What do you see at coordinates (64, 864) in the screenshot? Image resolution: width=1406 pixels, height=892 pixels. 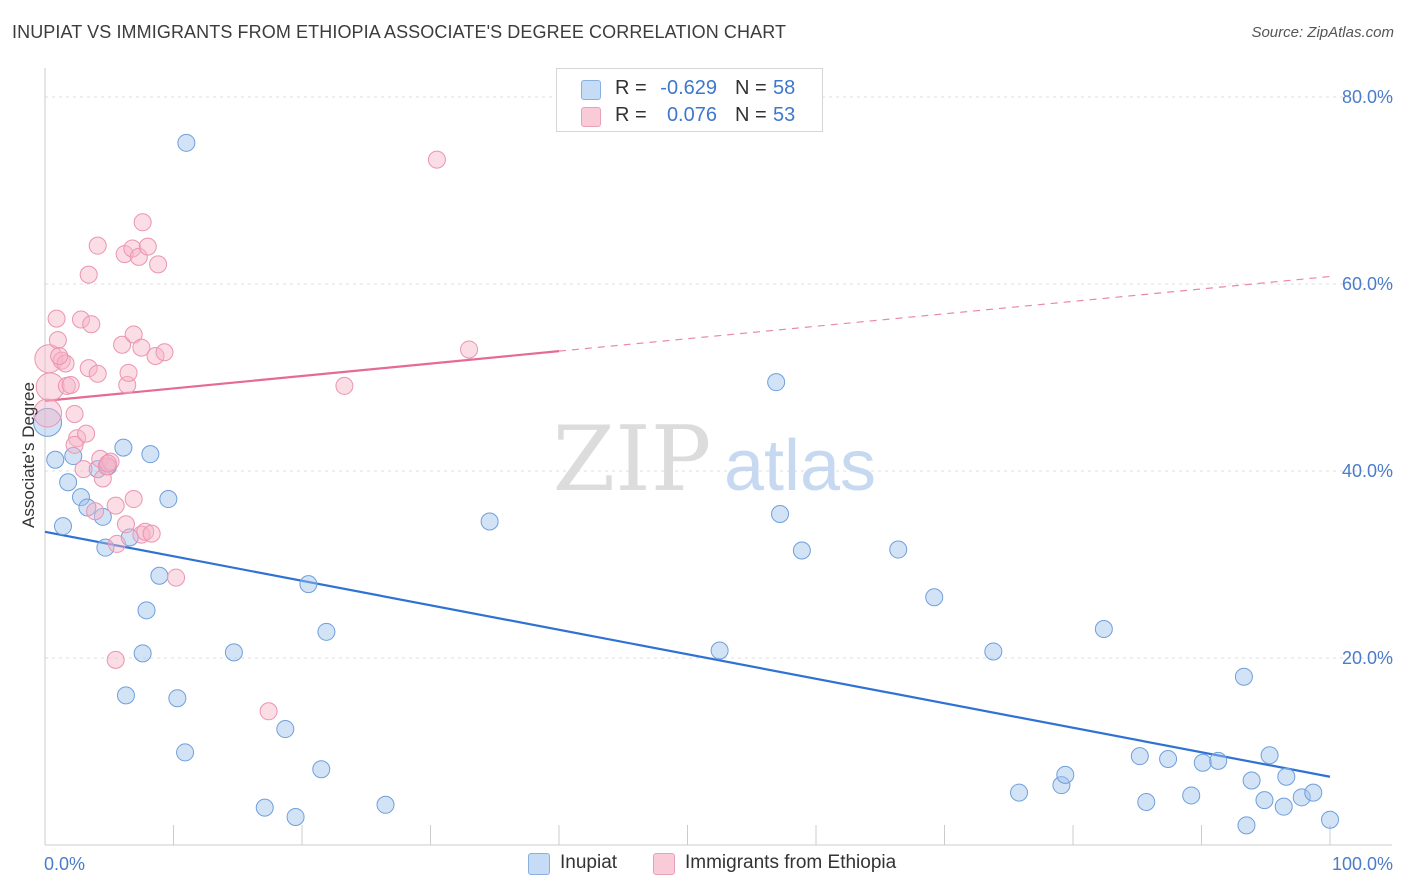 I see `x-tick-label: 0.0%` at bounding box center [64, 864].